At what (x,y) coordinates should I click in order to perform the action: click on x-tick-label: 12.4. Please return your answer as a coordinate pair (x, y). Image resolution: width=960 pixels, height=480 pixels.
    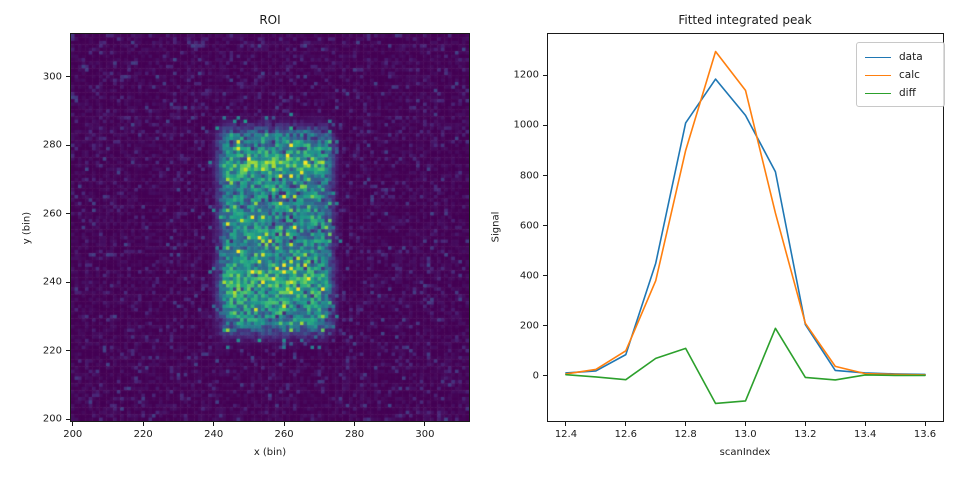
    Looking at the image, I should click on (566, 434).